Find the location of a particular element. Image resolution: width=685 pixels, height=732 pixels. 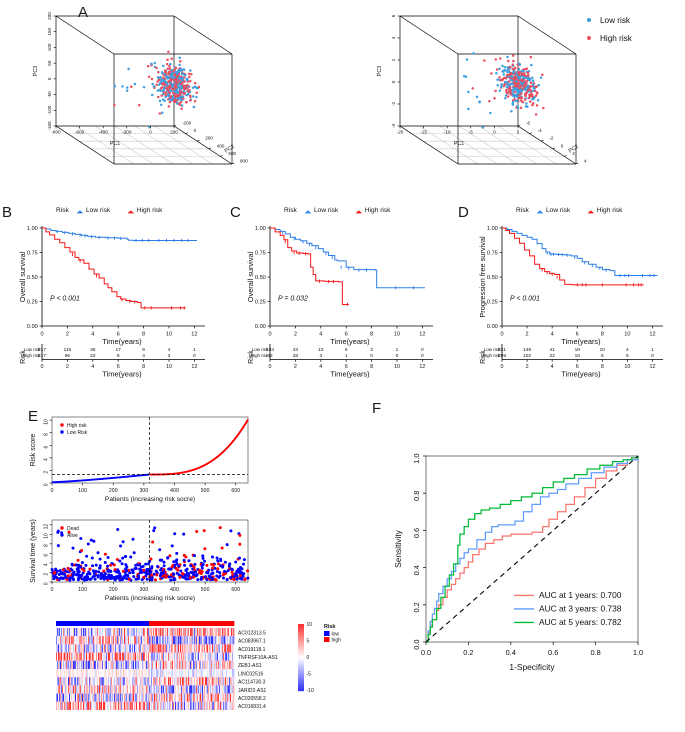

svg-text: -2 is located at coordinates (393, 104).